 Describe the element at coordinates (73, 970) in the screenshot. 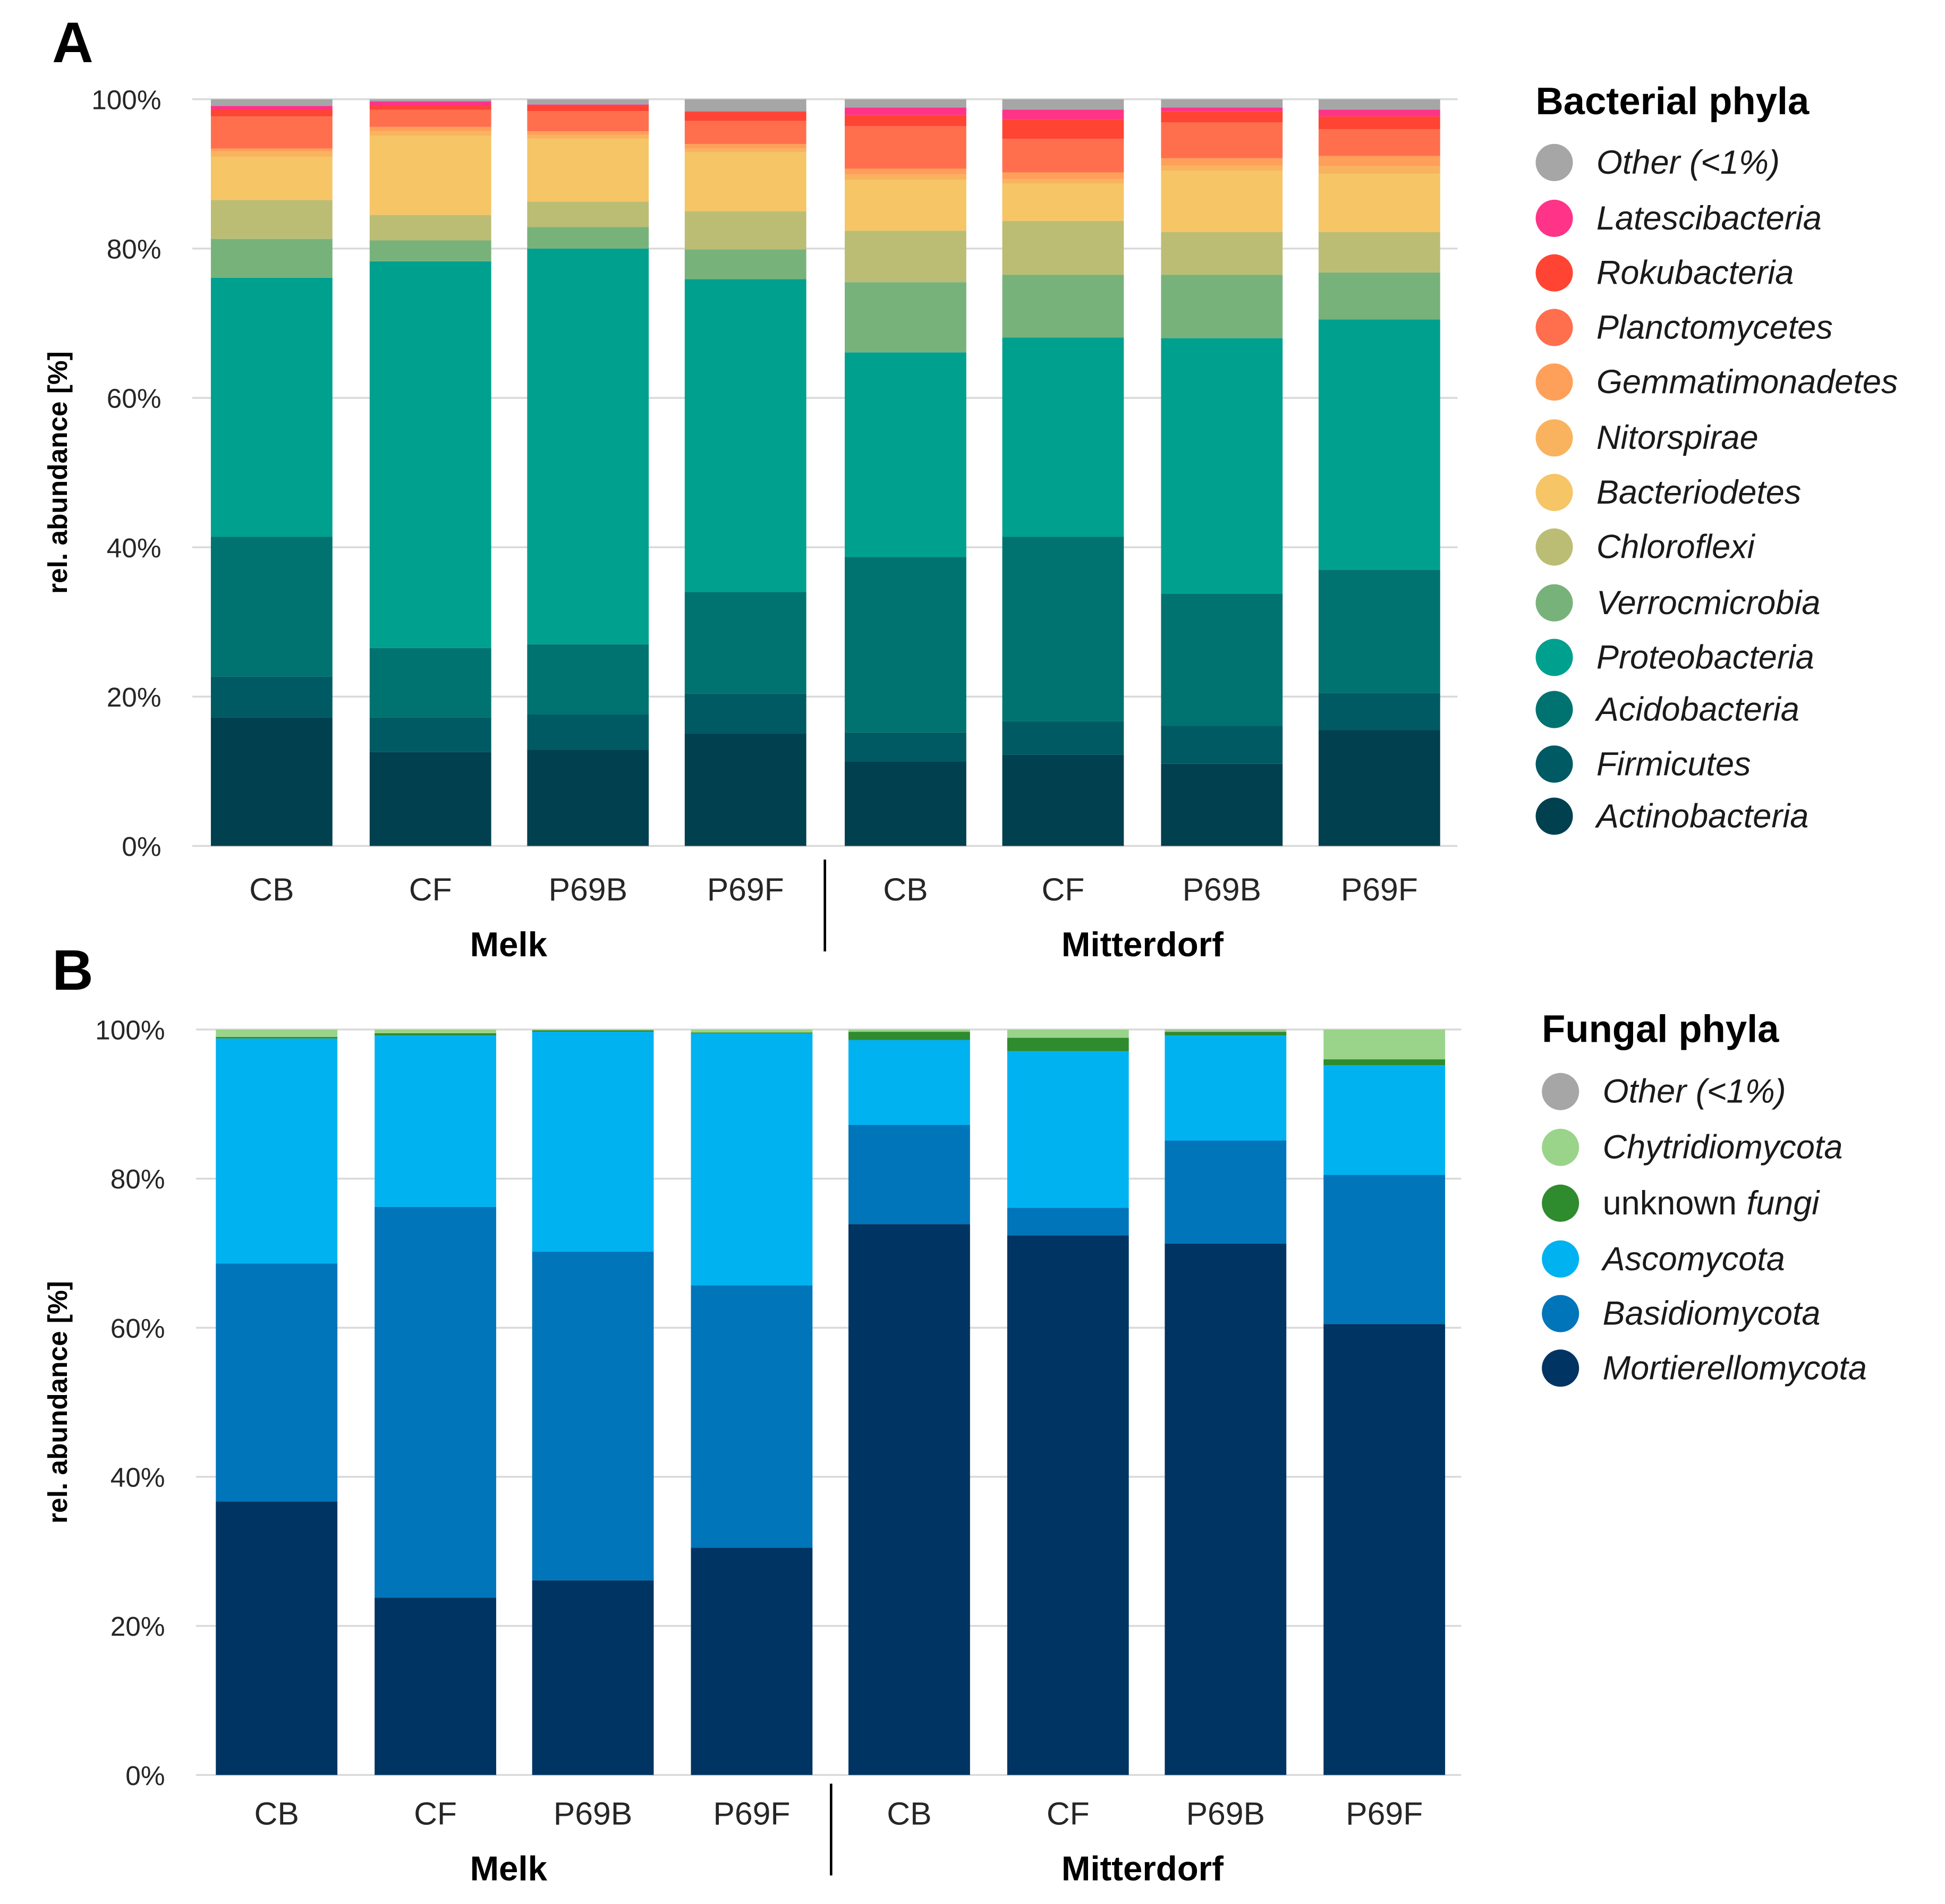

I see `panel-label: B` at that location.